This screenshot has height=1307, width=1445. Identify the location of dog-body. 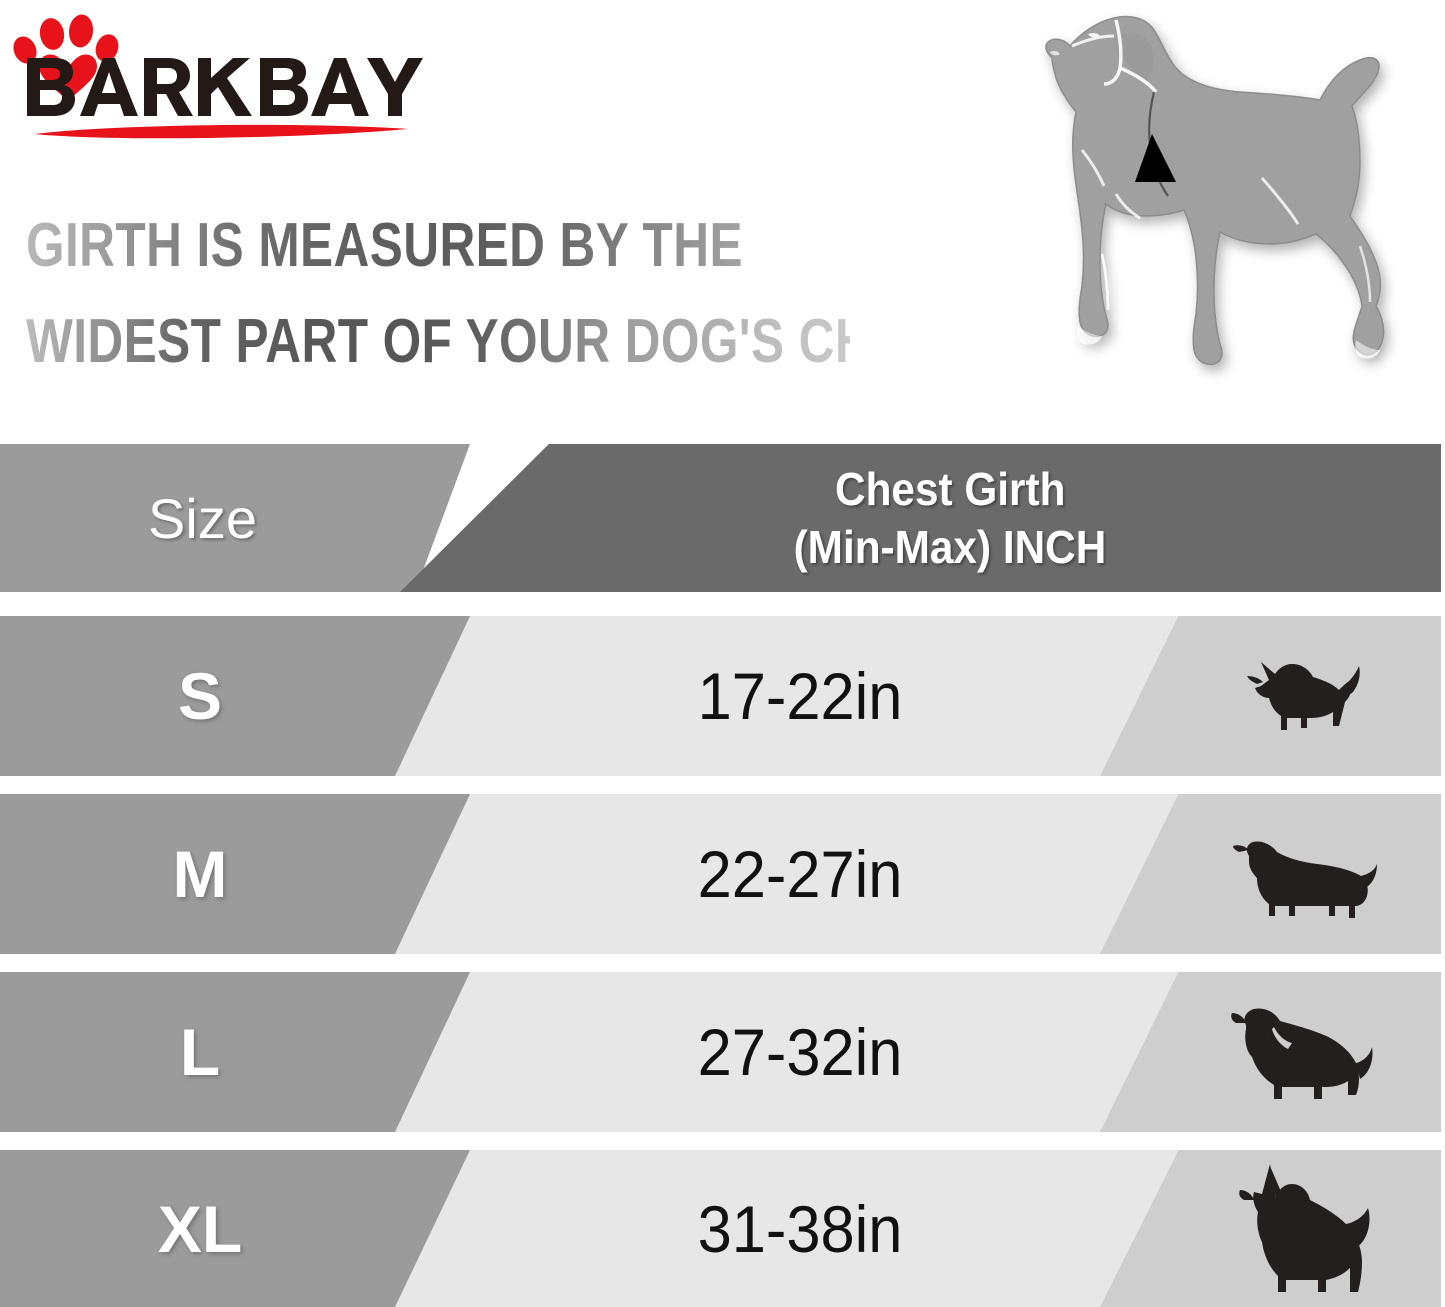
(1215, 190).